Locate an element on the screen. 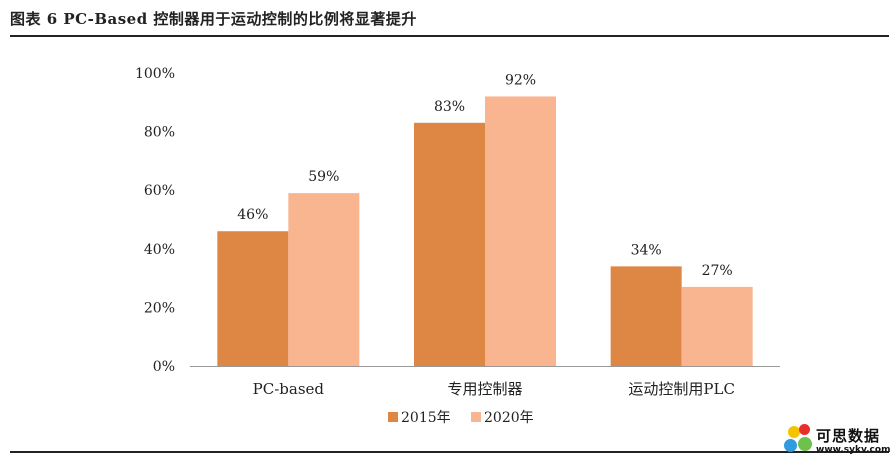 Image resolution: width=895 pixels, height=462 pixels. watermark-text: 可思数据 is located at coordinates (848, 436).